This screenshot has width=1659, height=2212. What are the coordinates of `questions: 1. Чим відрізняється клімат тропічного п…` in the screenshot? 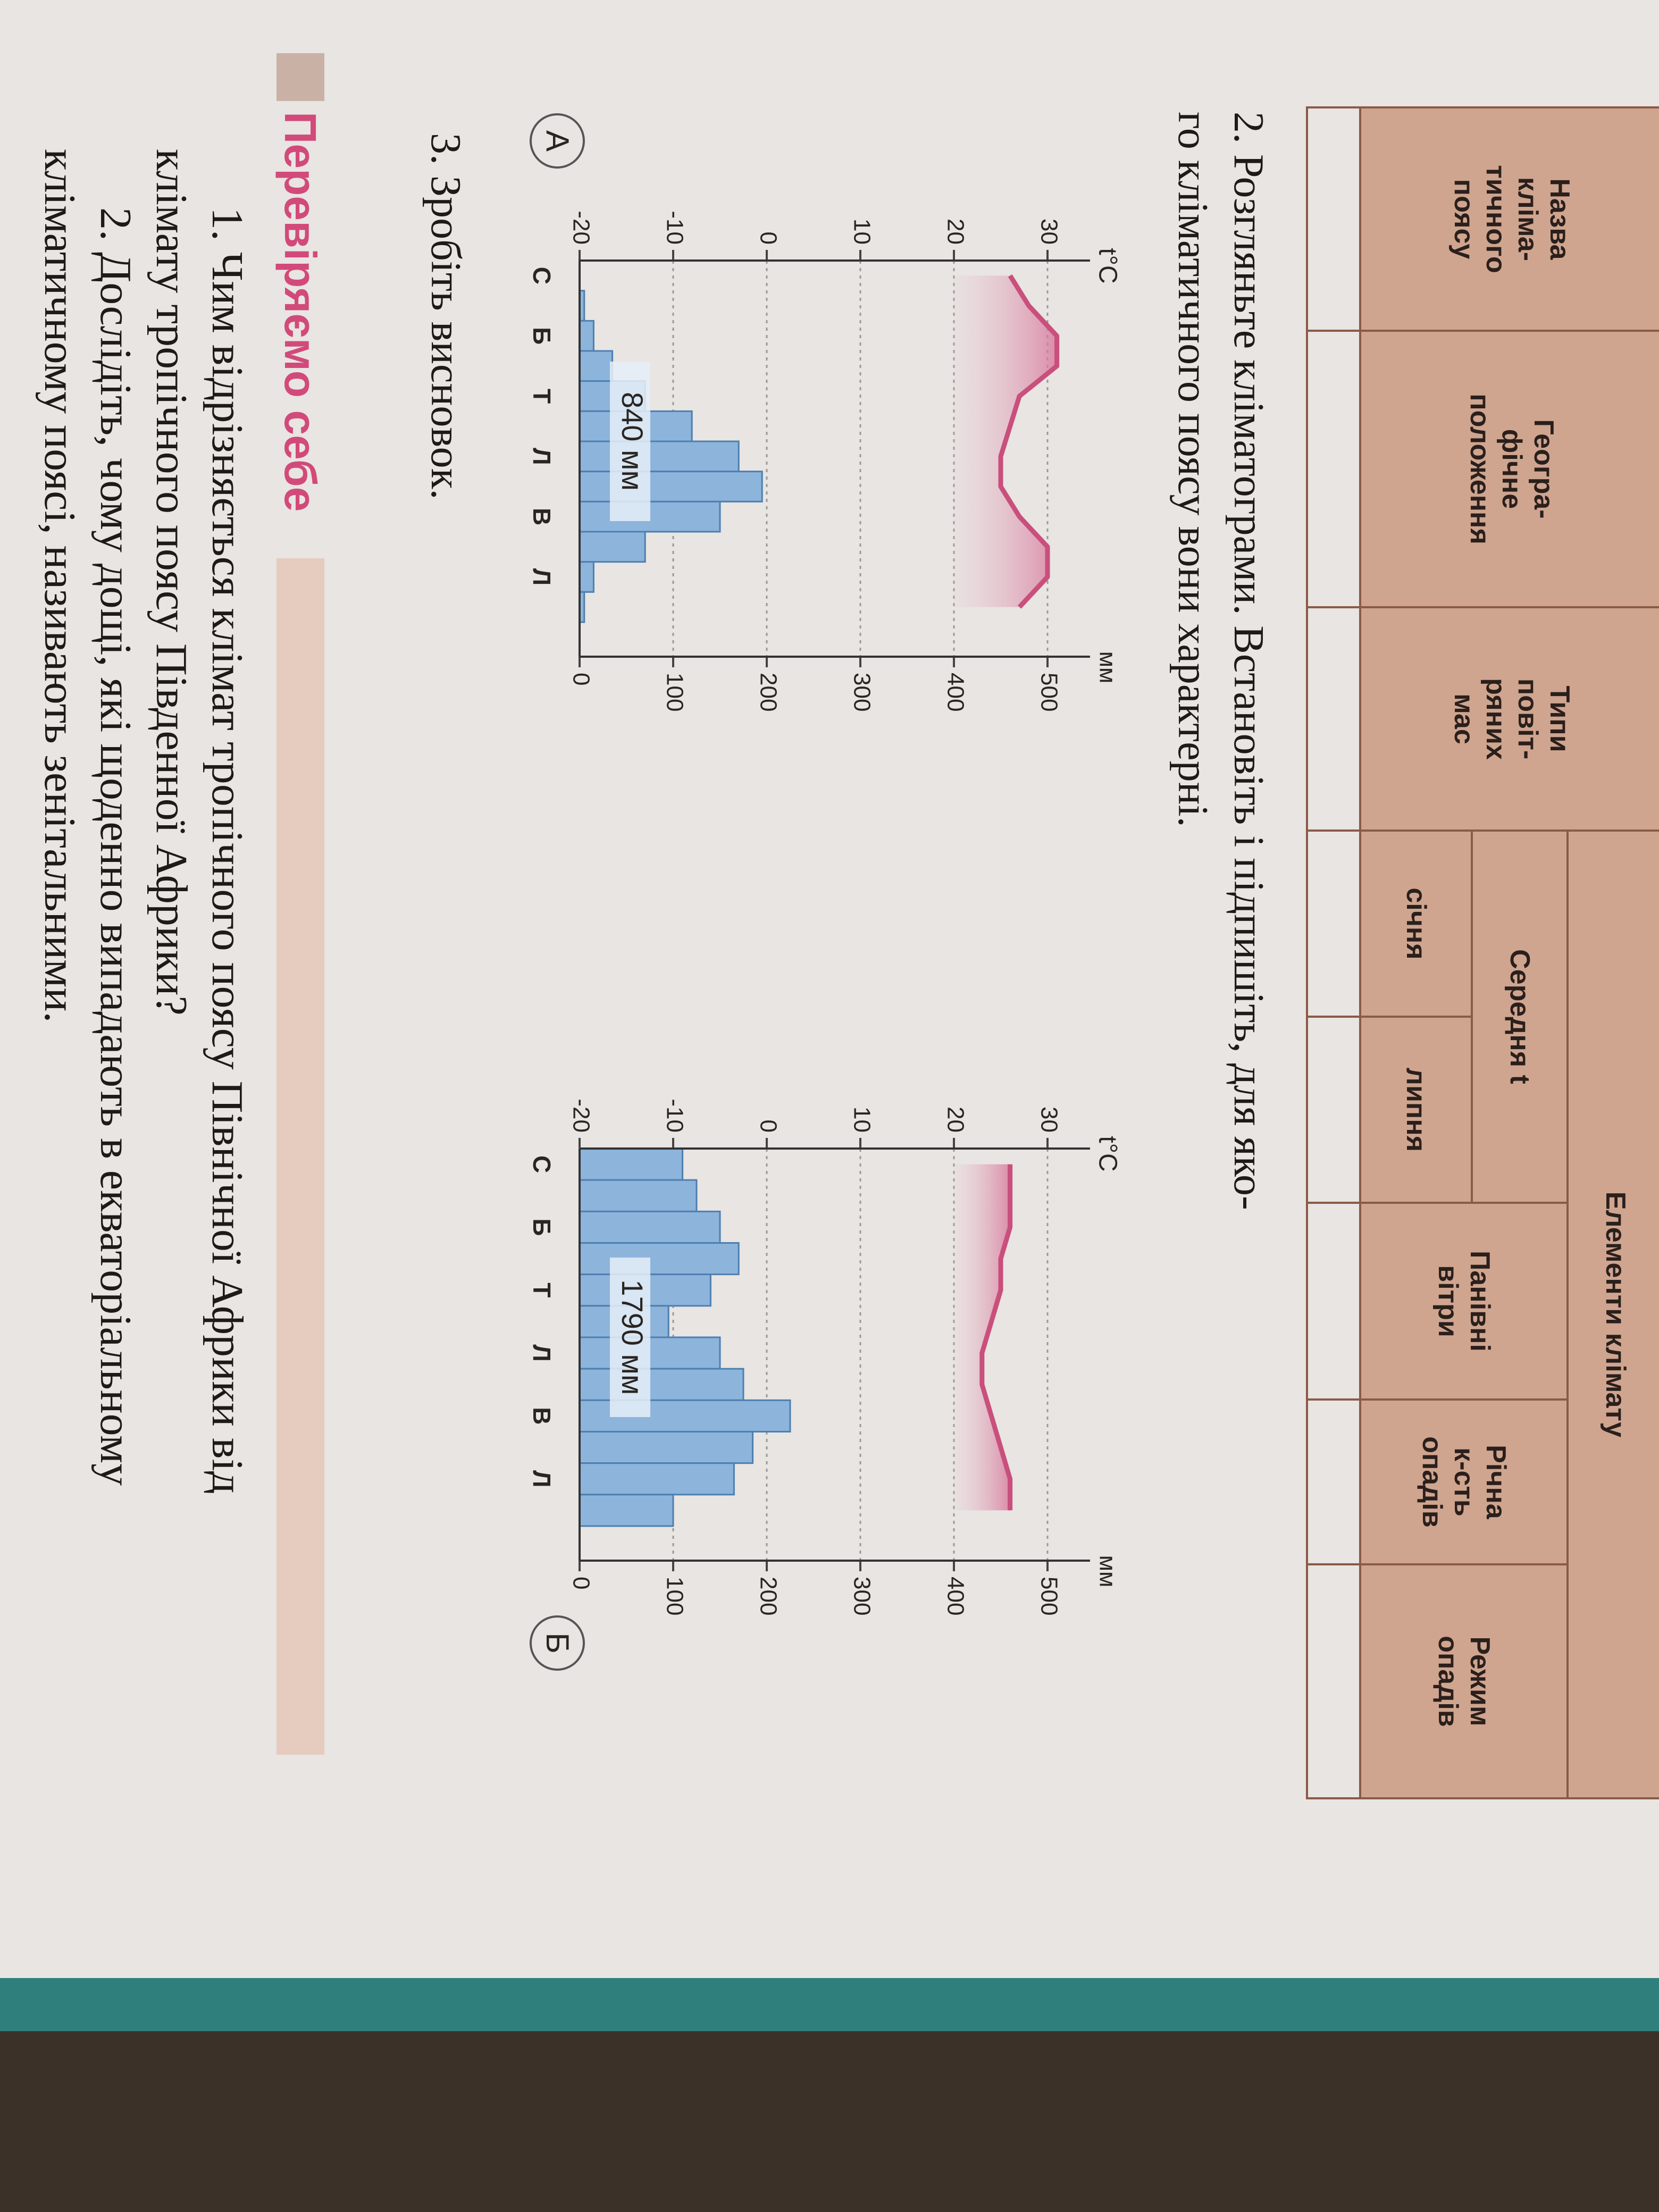 It's located at (143, 1026).